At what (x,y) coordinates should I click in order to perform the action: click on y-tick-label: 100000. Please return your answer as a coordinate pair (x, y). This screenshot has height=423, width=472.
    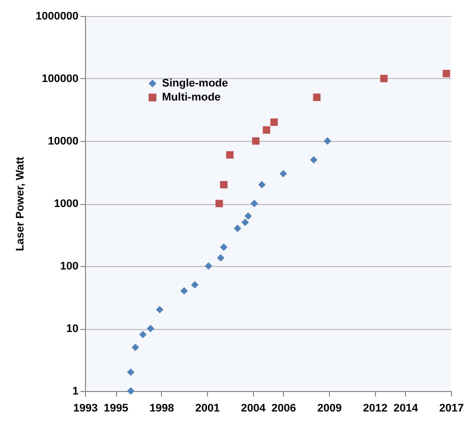
    Looking at the image, I should click on (60, 79).